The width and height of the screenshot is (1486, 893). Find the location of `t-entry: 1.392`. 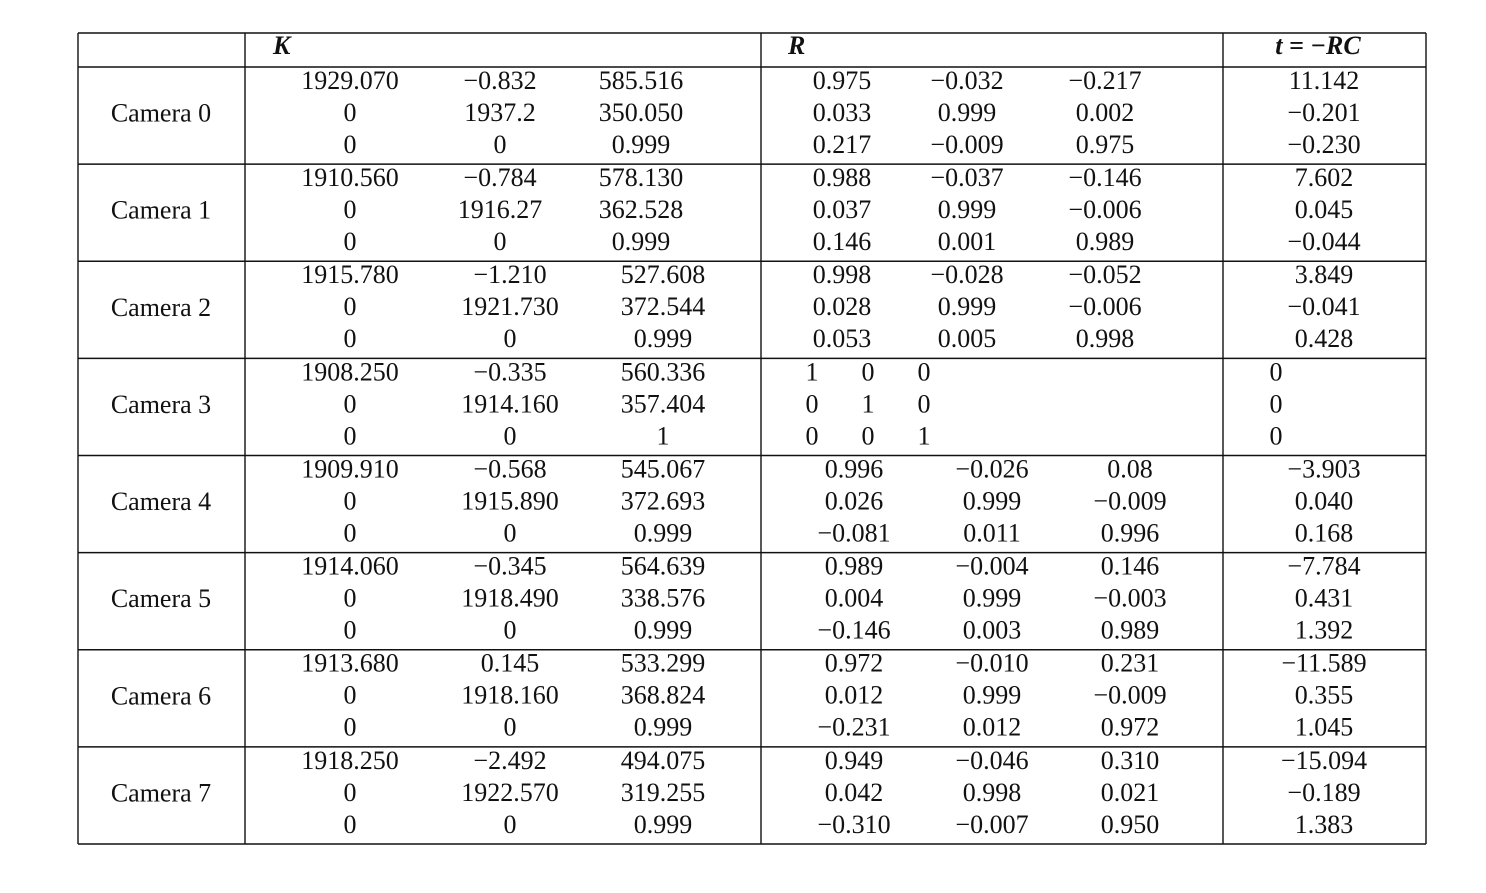

t-entry: 1.392 is located at coordinates (1324, 630).